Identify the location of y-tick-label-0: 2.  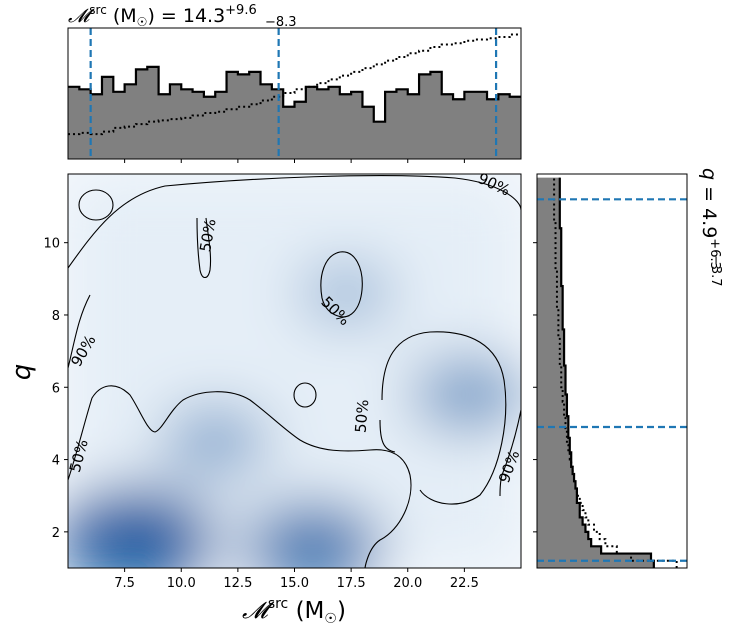
(56, 533).